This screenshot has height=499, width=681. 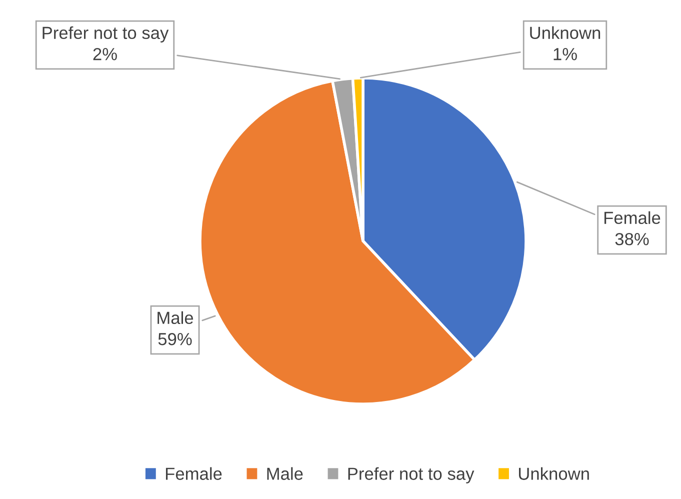 What do you see at coordinates (175, 339) in the screenshot?
I see `data-label: 59%` at bounding box center [175, 339].